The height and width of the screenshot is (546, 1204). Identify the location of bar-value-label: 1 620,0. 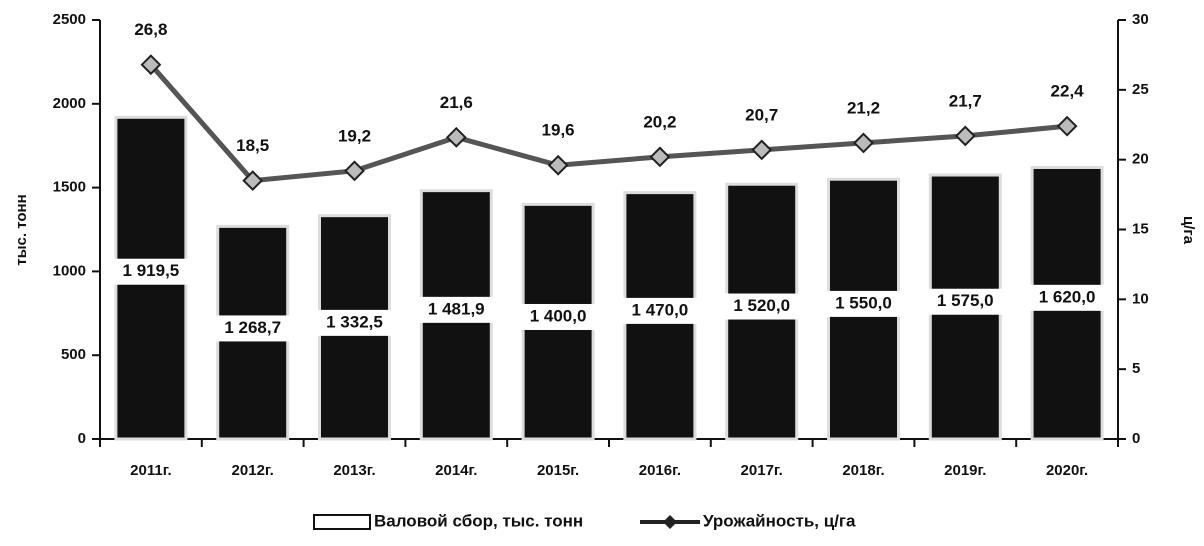
(1067, 296).